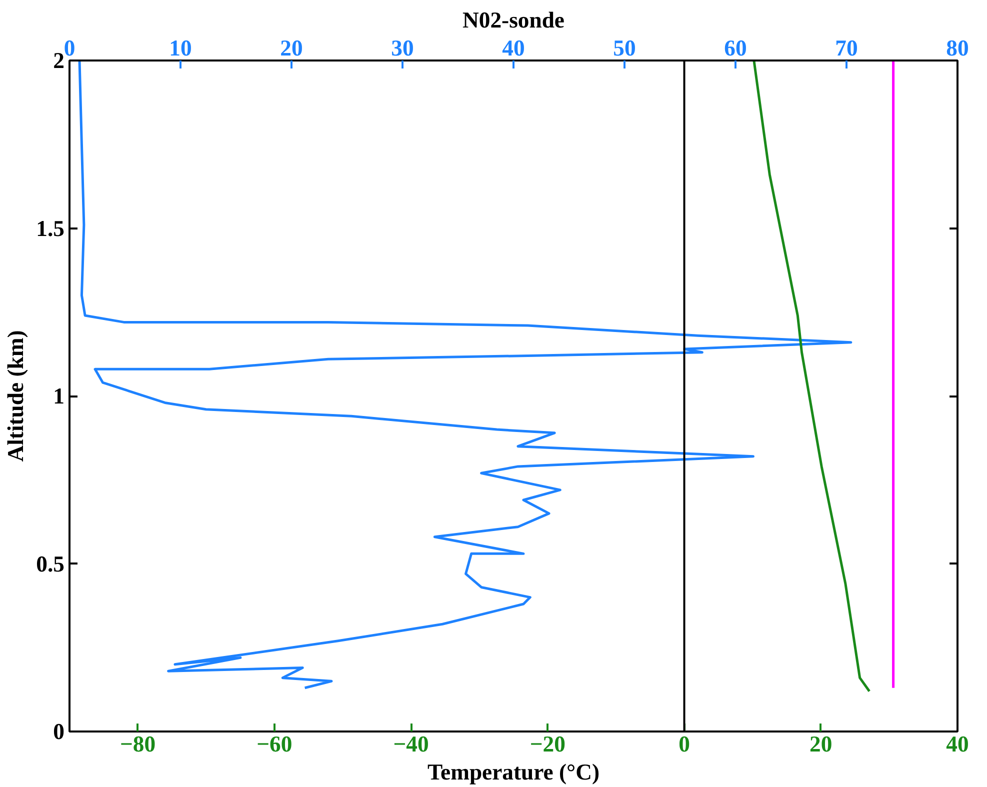 This screenshot has height=787, width=987. Describe the element at coordinates (58, 60) in the screenshot. I see `y-tick-label: 2` at that location.